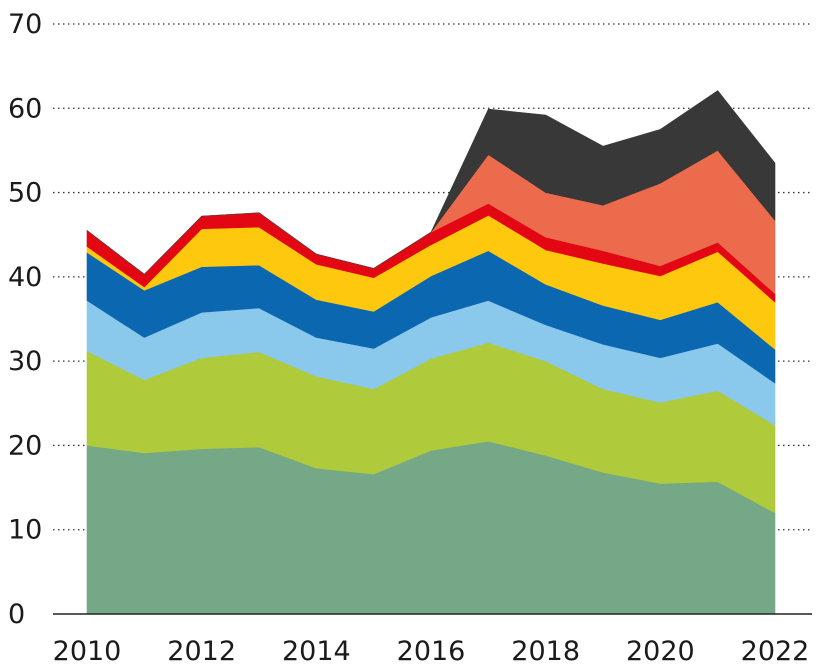  I want to click on y-tick-label-60: 60, so click(25, 108).